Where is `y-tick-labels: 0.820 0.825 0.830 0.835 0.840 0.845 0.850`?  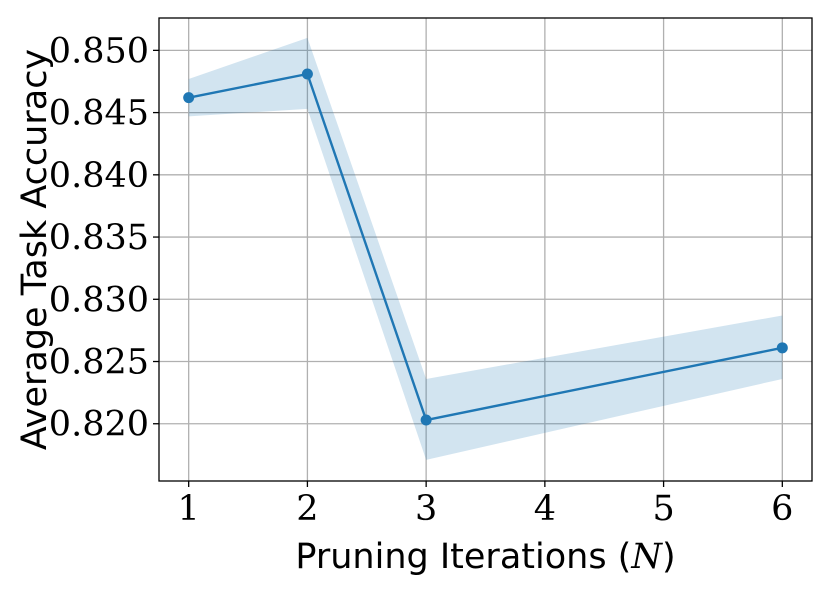
y-tick-labels: 0.820 0.825 0.830 0.835 0.840 0.845 0.850 is located at coordinates (99, 237).